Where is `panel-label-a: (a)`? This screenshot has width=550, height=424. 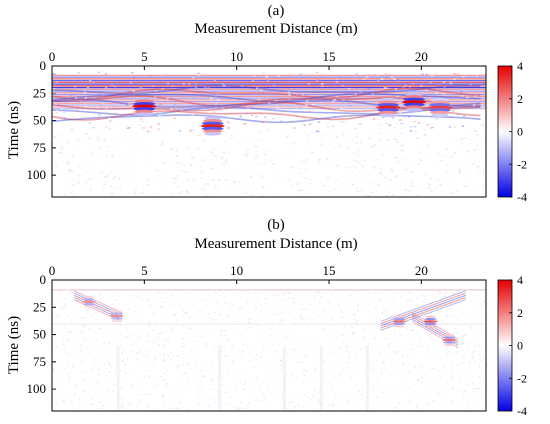 panel-label-a: (a) is located at coordinates (276, 11).